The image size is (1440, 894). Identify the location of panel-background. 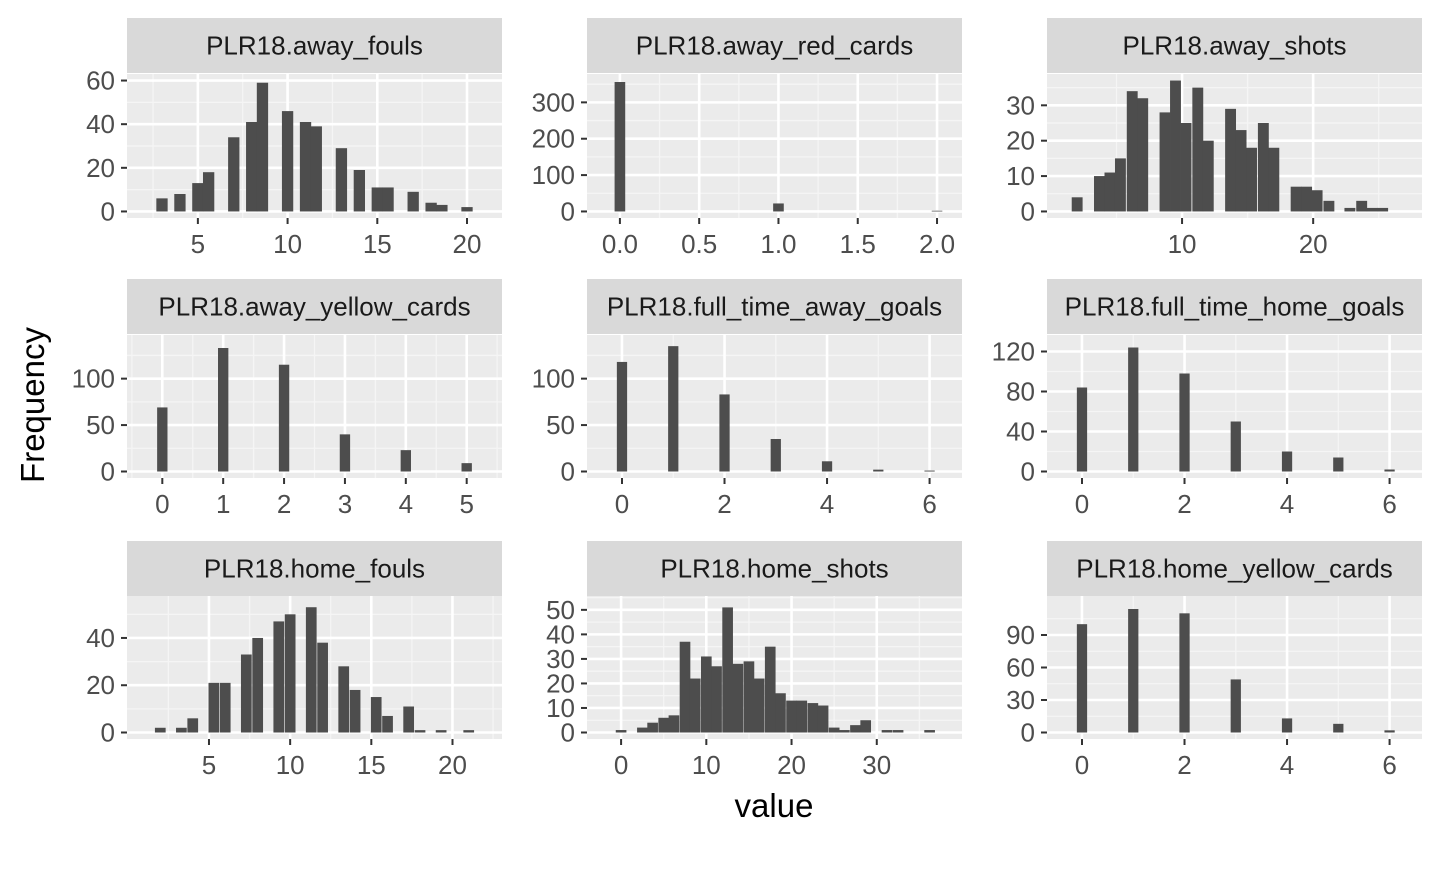
(774, 146).